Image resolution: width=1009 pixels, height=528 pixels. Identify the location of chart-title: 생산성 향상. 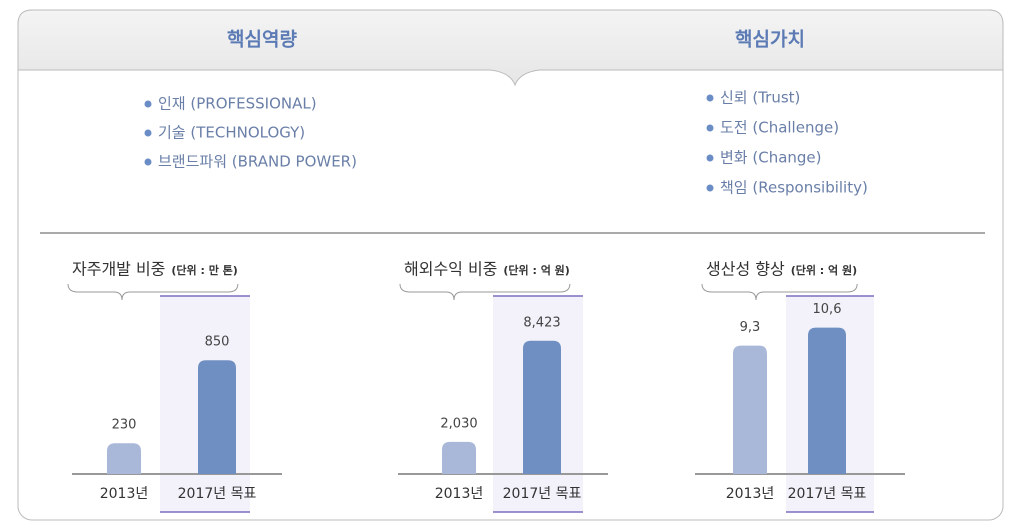
(745, 269).